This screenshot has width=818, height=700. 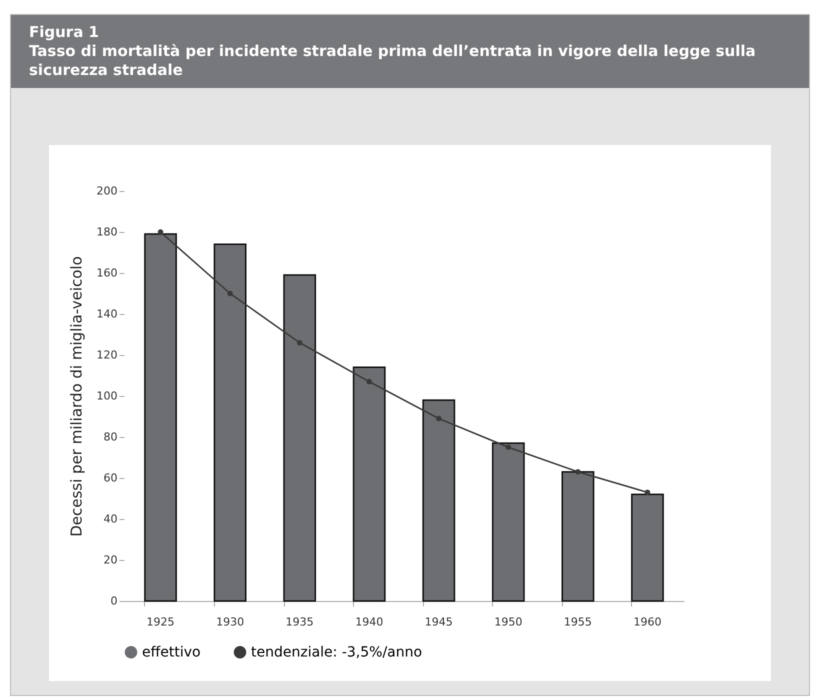 I want to click on legend-label: effettivo, so click(x=171, y=652).